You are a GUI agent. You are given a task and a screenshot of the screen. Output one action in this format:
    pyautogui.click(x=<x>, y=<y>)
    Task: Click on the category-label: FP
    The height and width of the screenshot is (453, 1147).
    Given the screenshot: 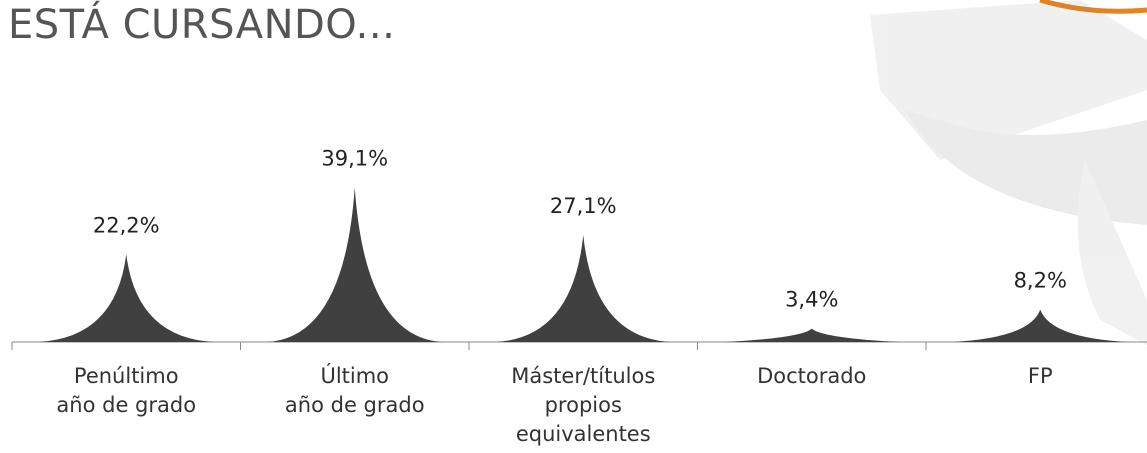 What is the action you would take?
    pyautogui.click(x=1040, y=376)
    